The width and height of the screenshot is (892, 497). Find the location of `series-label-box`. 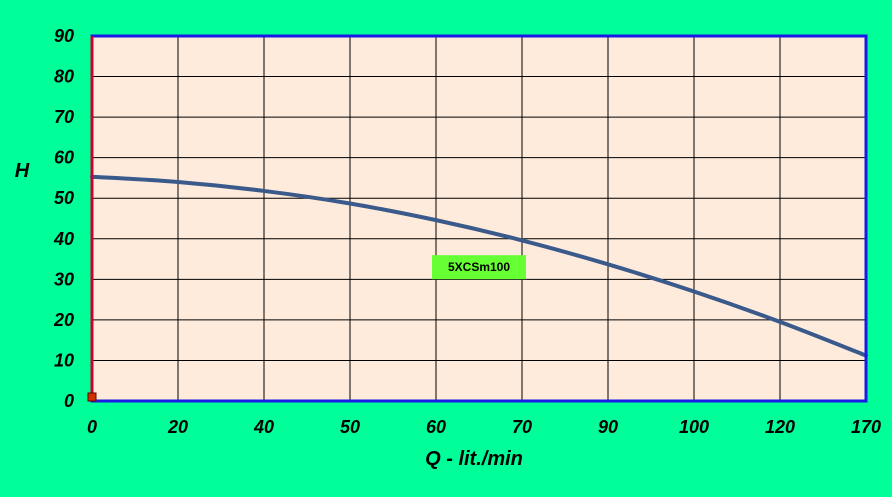

series-label-box is located at coordinates (479, 267).